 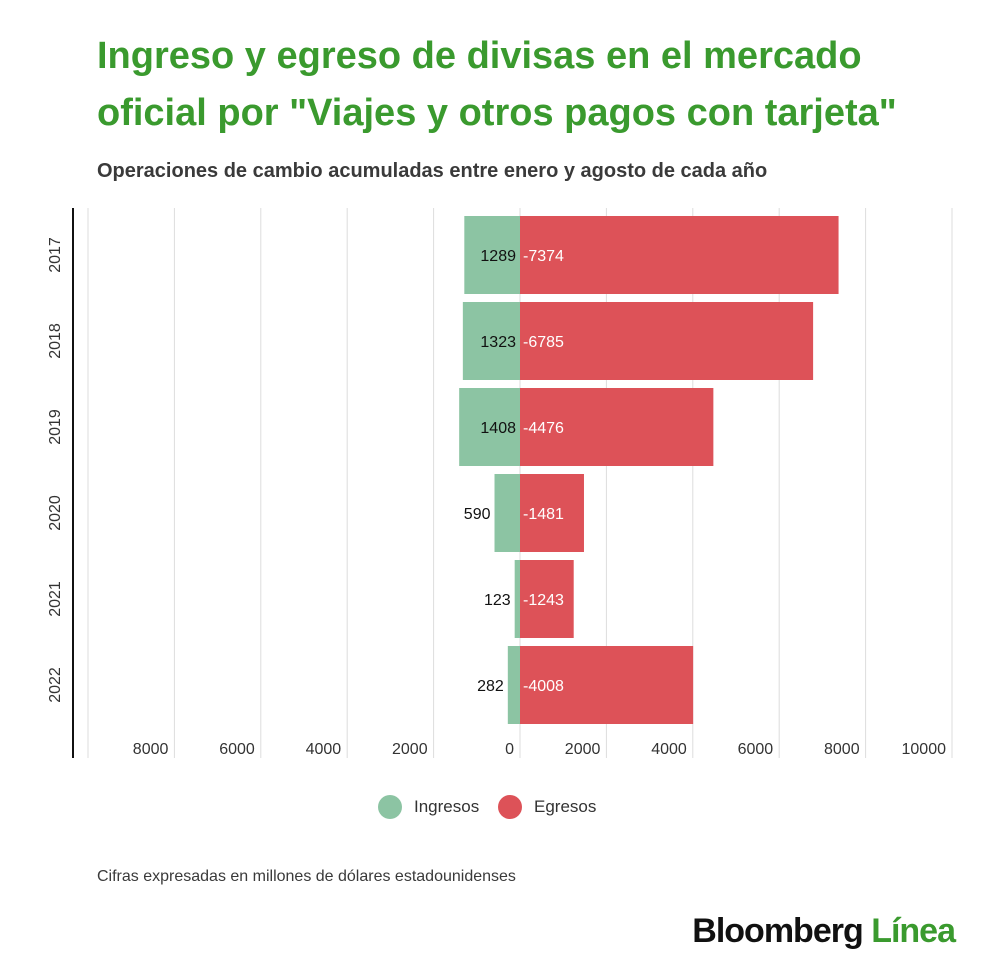 I want to click on x-tick-label: 10000, so click(x=924, y=749).